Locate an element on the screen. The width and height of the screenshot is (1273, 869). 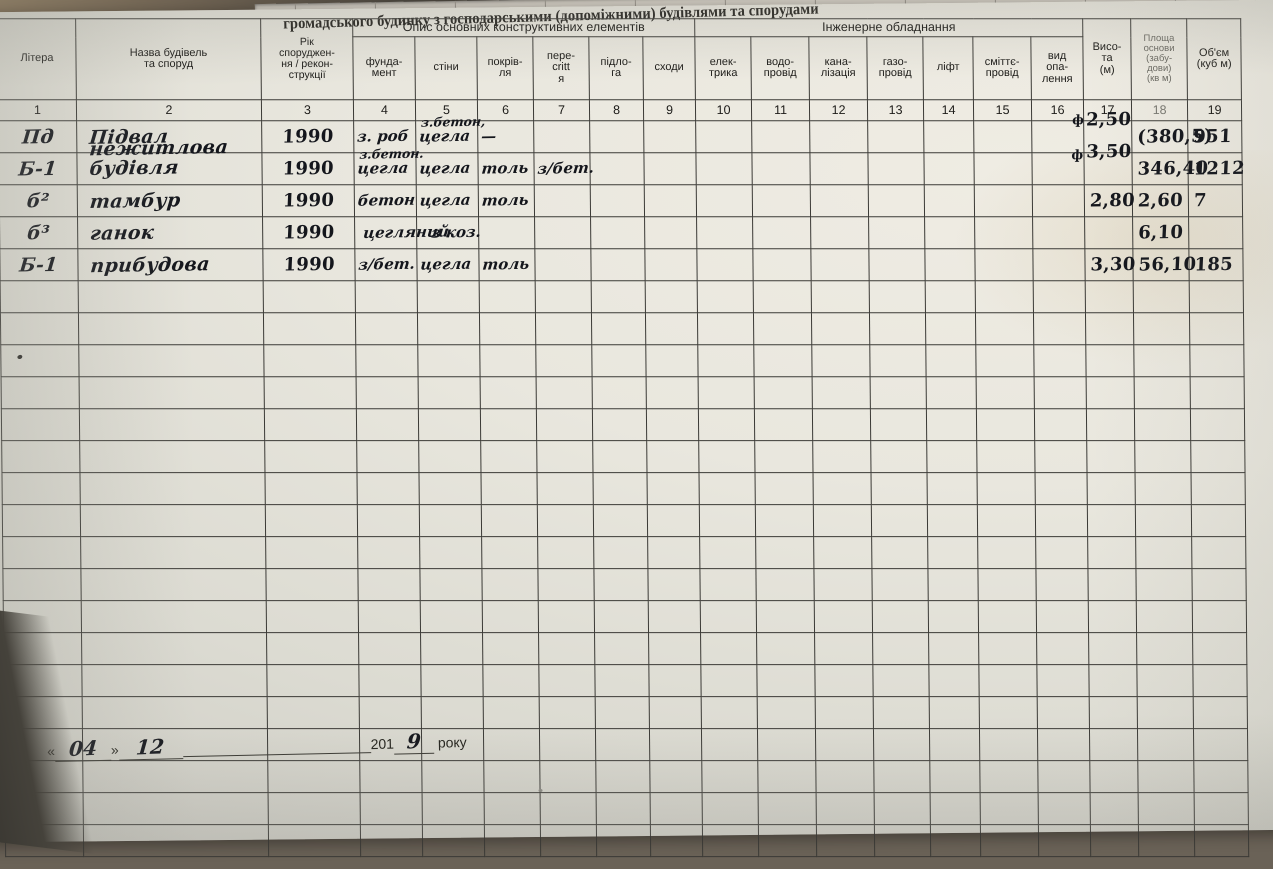
cell-litera: Б-1 is located at coordinates (39, 264).